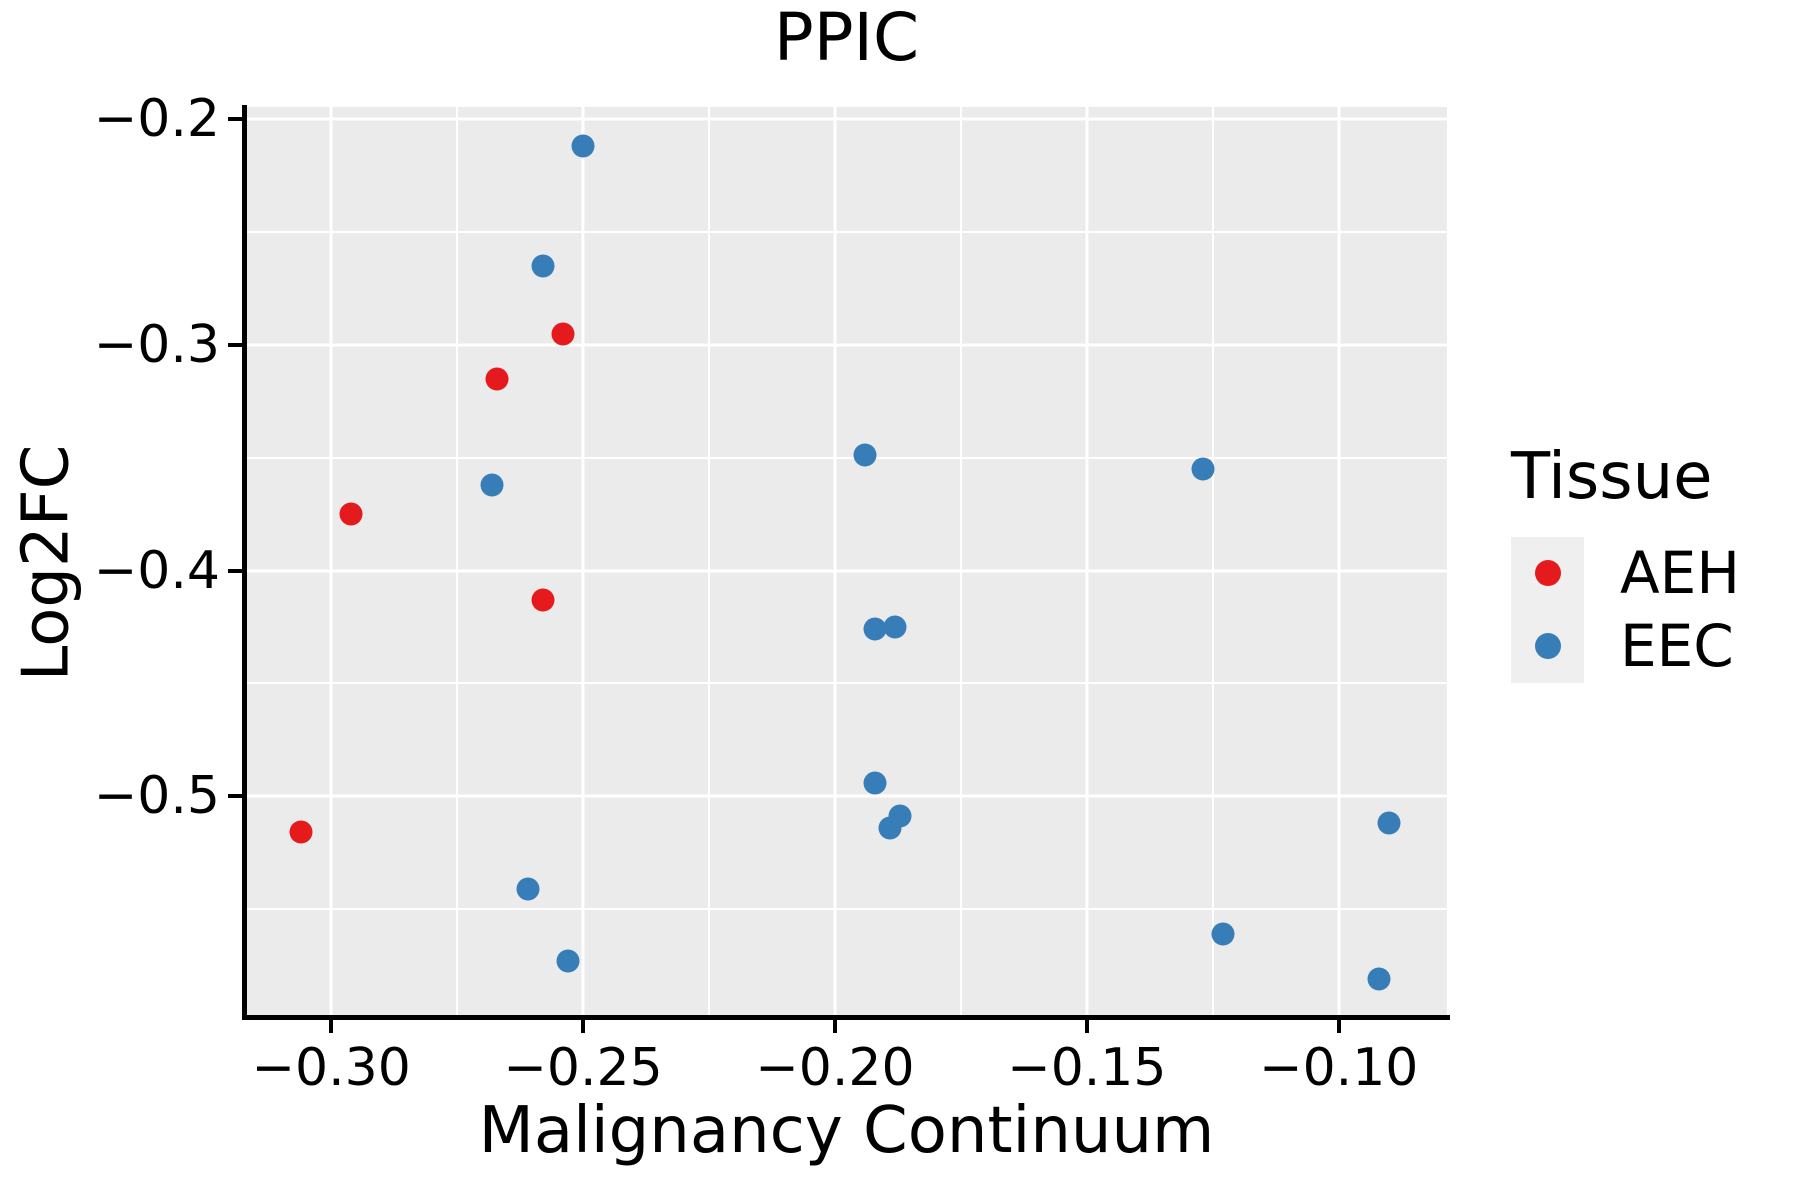  I want to click on legend-dot-aeh-icon, so click(1547, 573).